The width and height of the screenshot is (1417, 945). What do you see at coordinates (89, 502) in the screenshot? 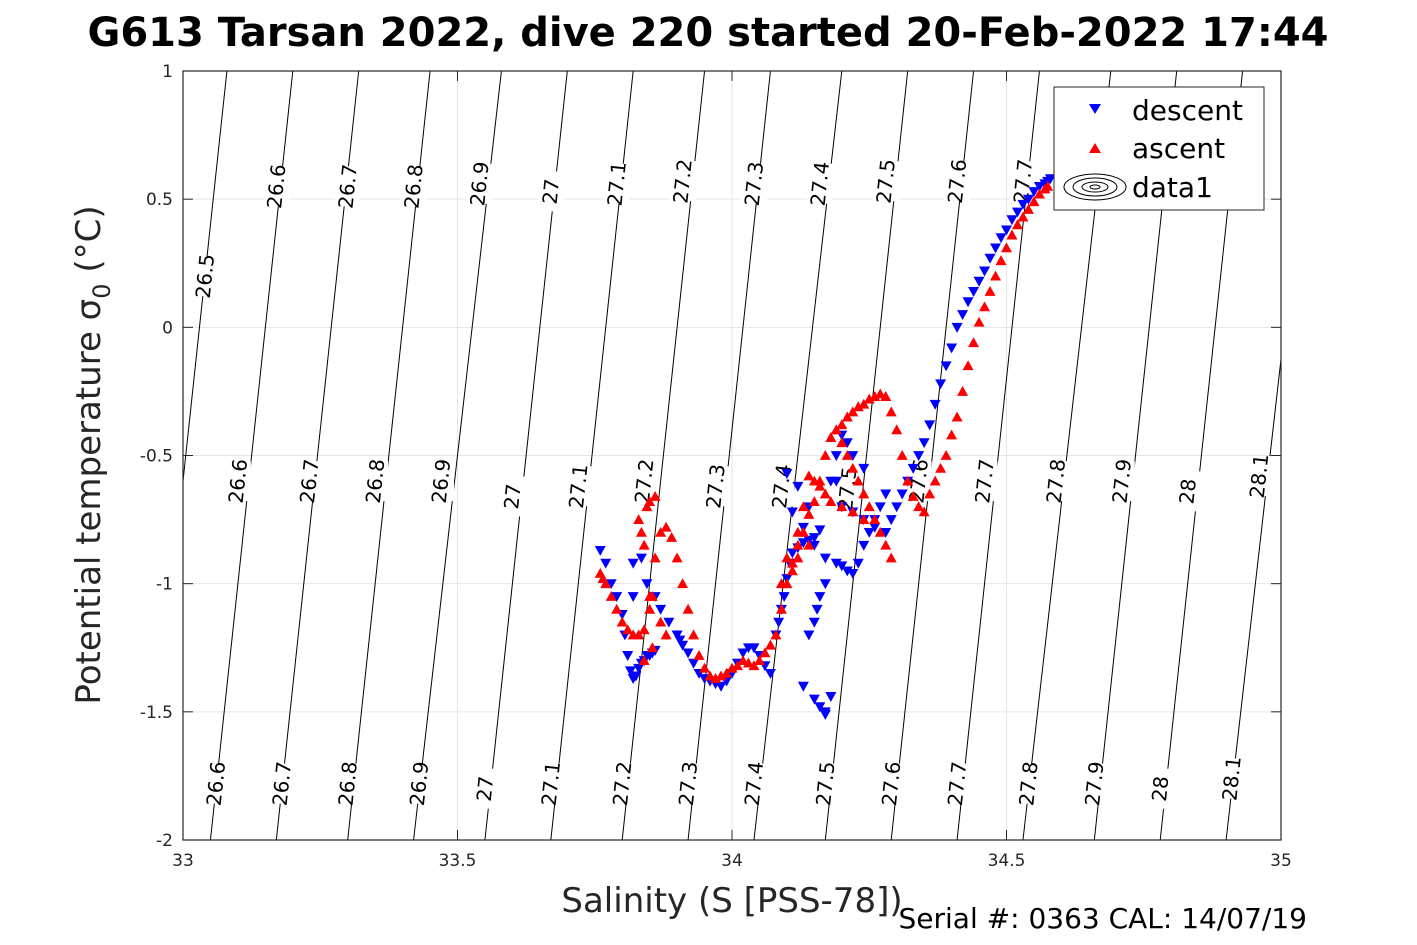
I see `y-axis-label-main: Potential temperature σ` at bounding box center [89, 502].